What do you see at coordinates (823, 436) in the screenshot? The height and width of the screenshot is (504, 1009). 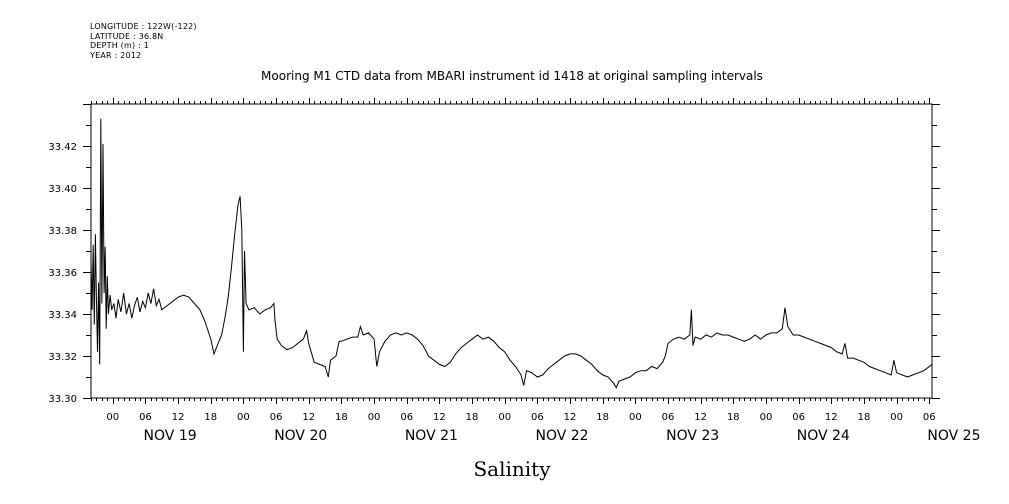 I see `x-day-label: NOV 24` at bounding box center [823, 436].